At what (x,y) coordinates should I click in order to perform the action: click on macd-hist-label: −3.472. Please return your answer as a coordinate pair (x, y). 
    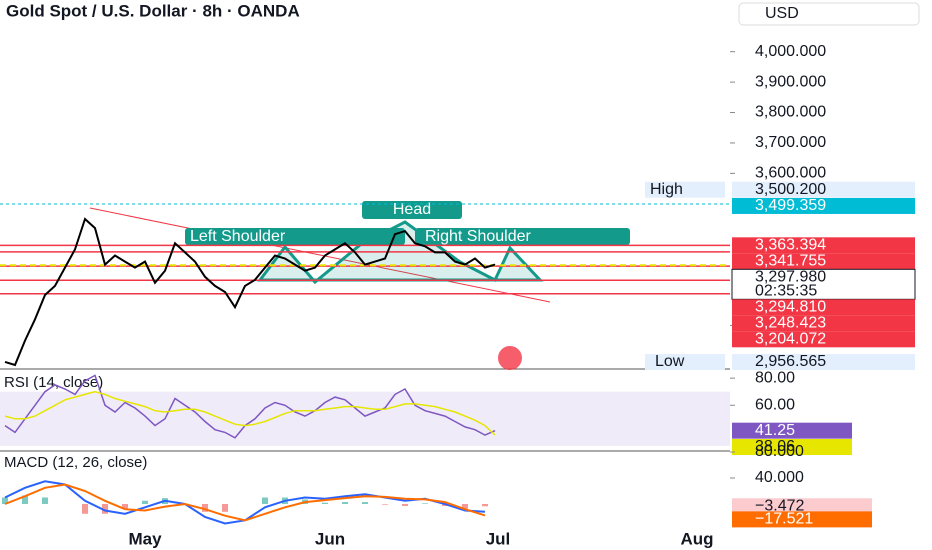
    Looking at the image, I should click on (779, 505).